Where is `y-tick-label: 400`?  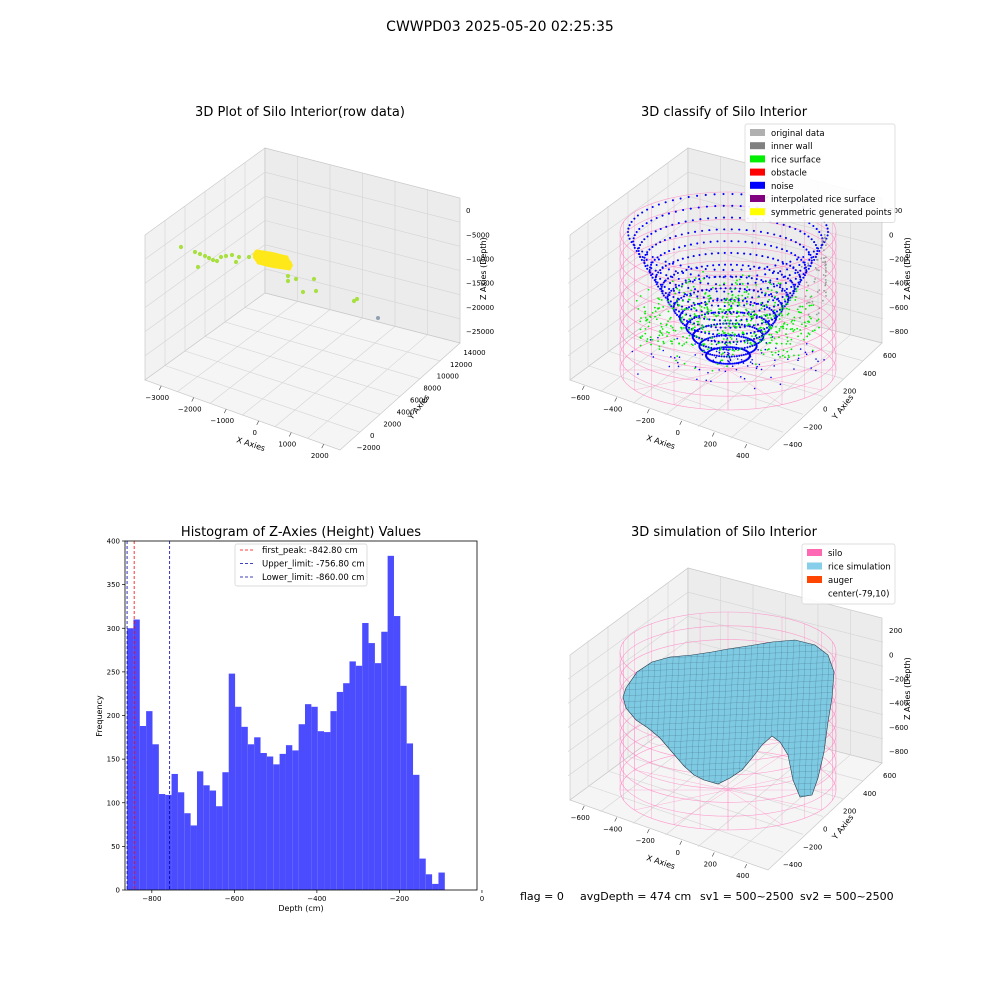
y-tick-label: 400 is located at coordinates (869, 374).